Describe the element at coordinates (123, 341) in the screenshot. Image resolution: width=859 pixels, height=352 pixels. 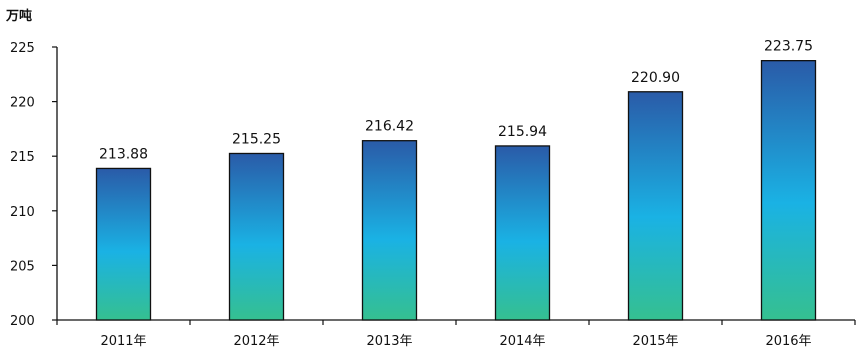
I see `x-tick-label: 2011年` at that location.